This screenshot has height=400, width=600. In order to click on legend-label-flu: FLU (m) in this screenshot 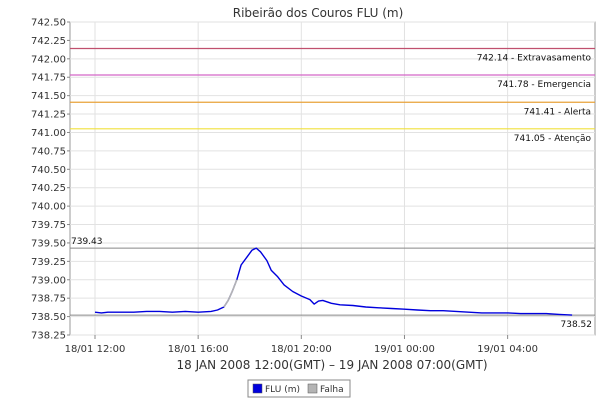, I will do `click(282, 390)`.